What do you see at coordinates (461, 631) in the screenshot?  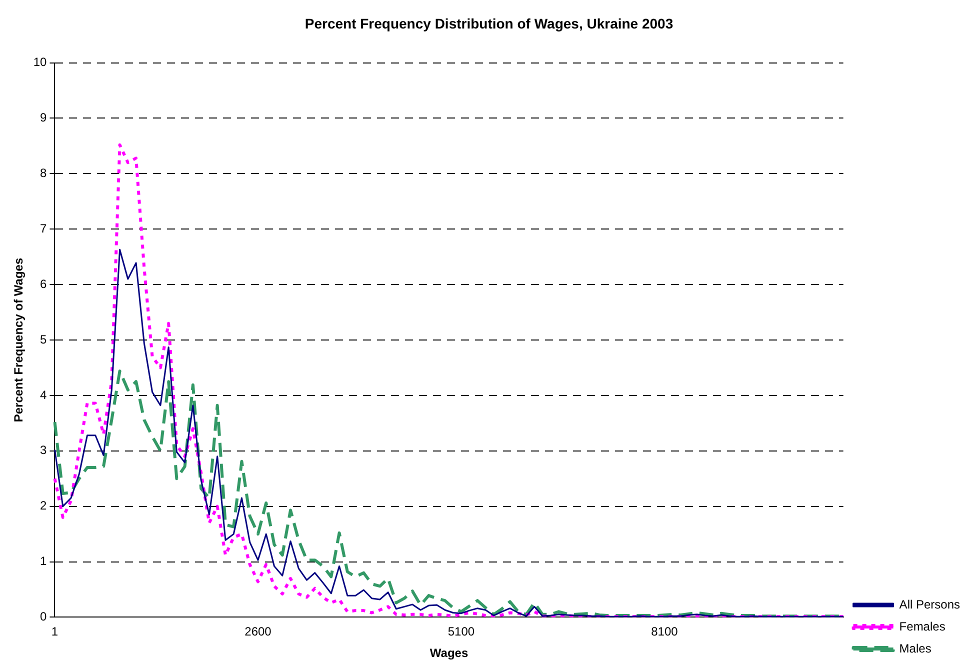 I see `x-tick-label: 5100` at bounding box center [461, 631].